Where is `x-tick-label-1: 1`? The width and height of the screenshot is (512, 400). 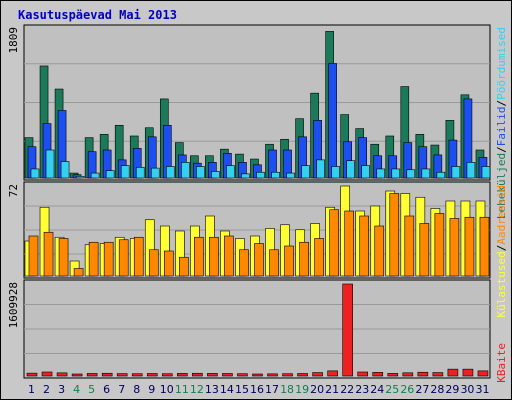
x-tick-label-1: 1 is located at coordinates (31, 389).